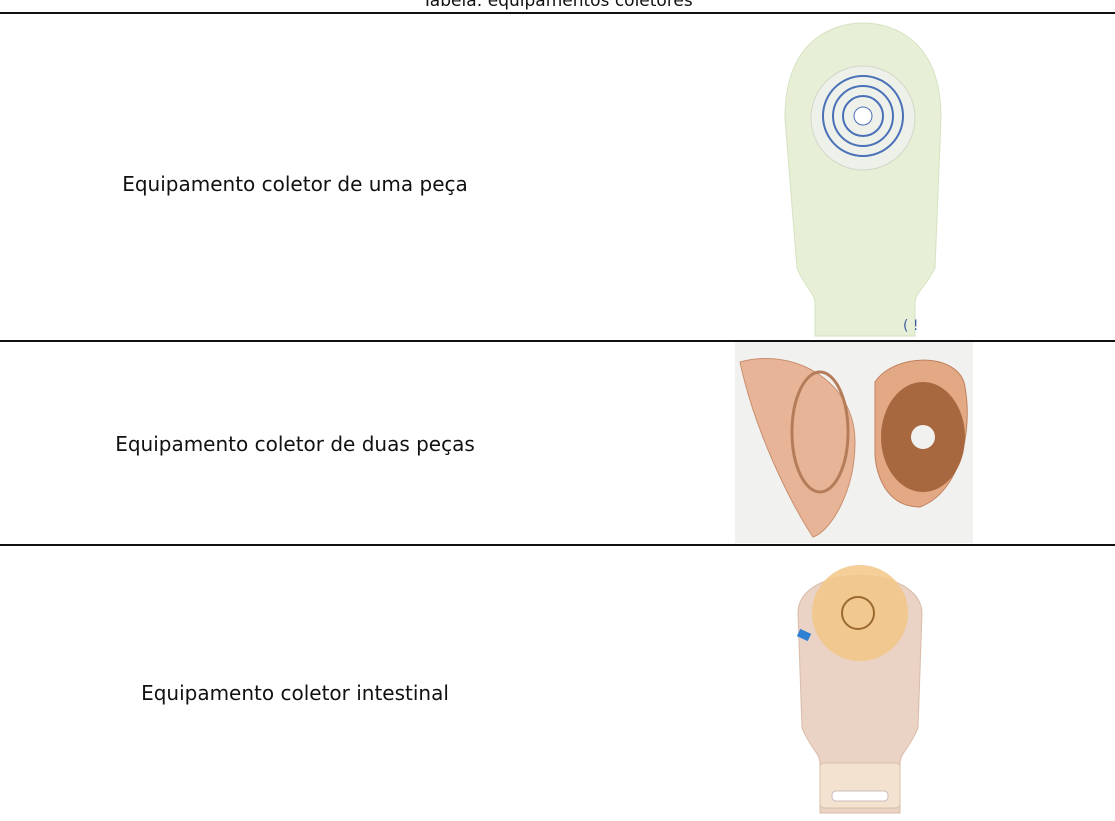 The image size is (1115, 821). What do you see at coordinates (557, 13) in the screenshot?
I see `table-rule` at bounding box center [557, 13].